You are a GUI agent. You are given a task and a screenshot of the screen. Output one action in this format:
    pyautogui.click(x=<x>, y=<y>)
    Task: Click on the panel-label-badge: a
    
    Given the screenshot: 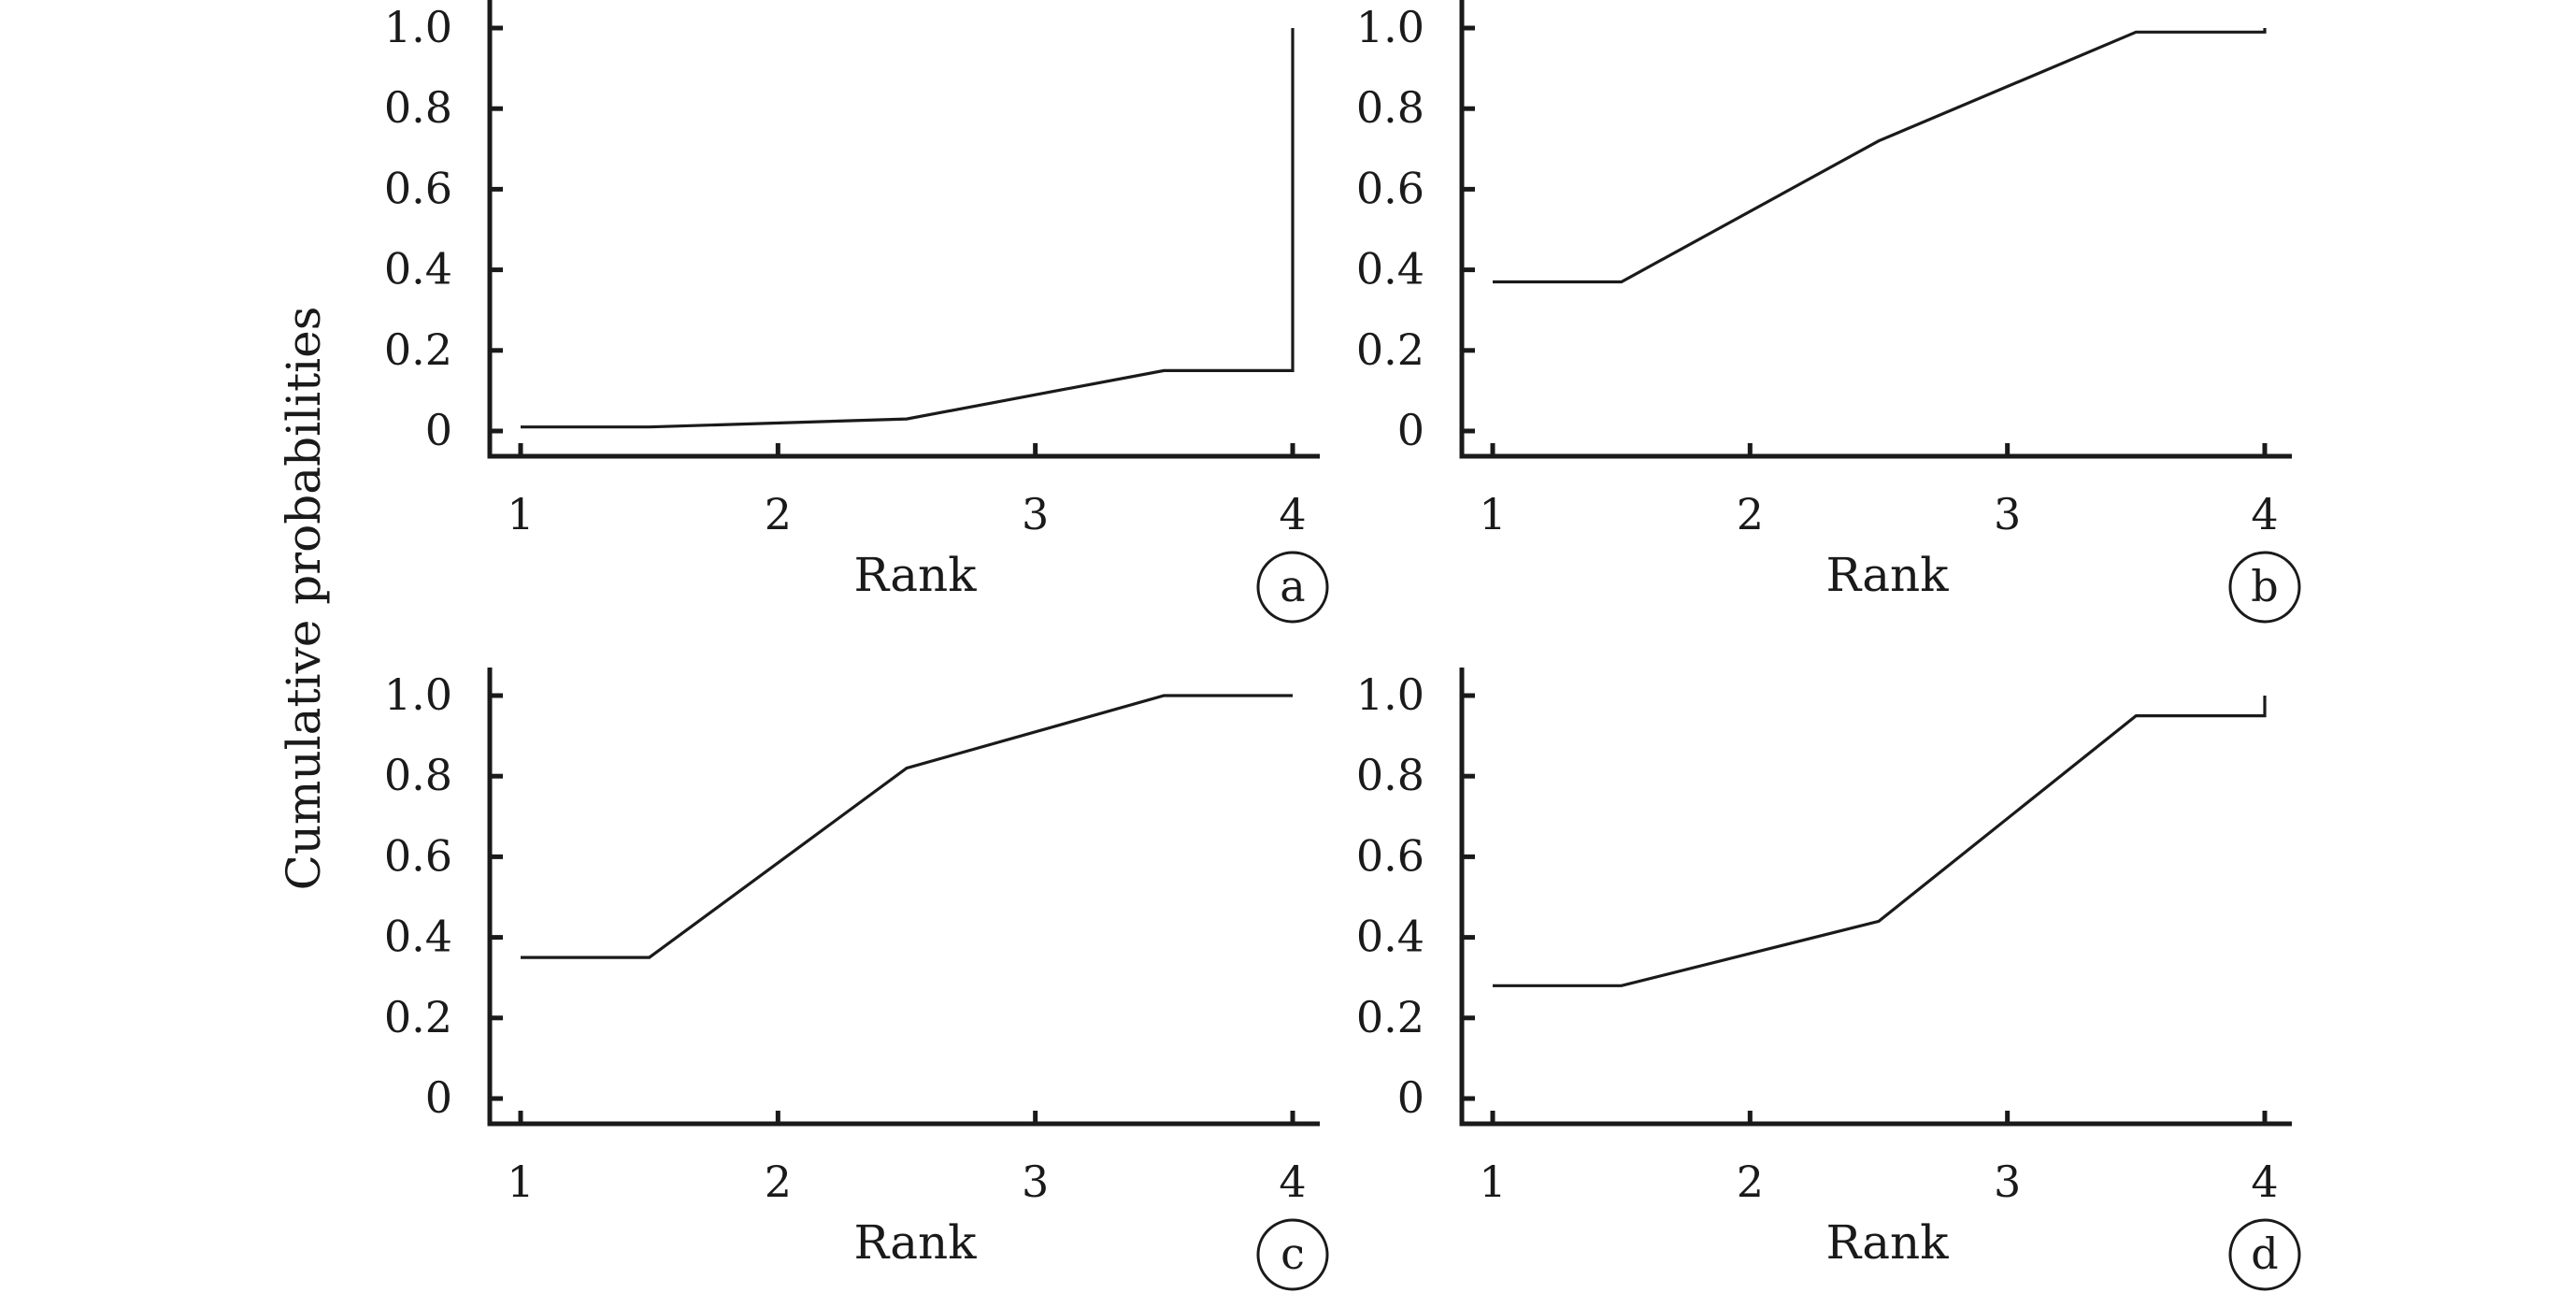 What is the action you would take?
    pyautogui.click(x=1292, y=587)
    